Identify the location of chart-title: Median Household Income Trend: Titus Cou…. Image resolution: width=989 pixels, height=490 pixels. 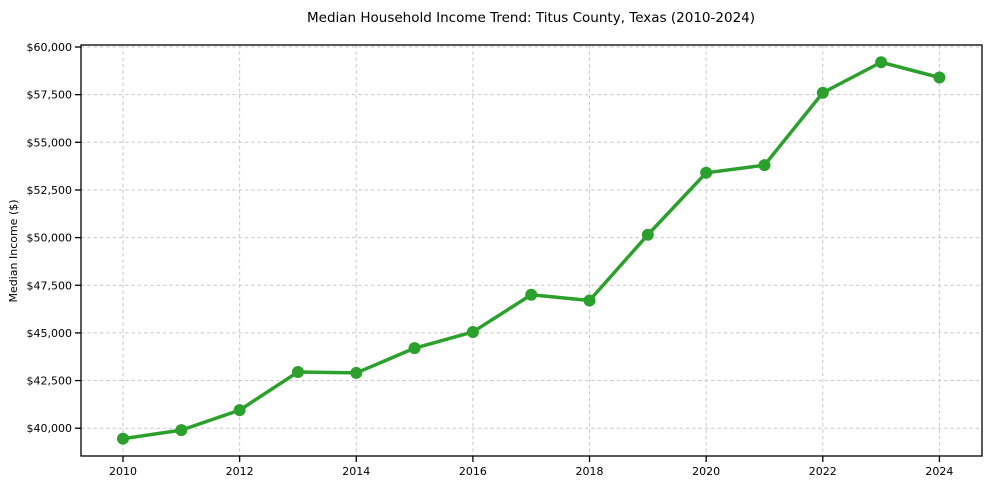
(531, 18).